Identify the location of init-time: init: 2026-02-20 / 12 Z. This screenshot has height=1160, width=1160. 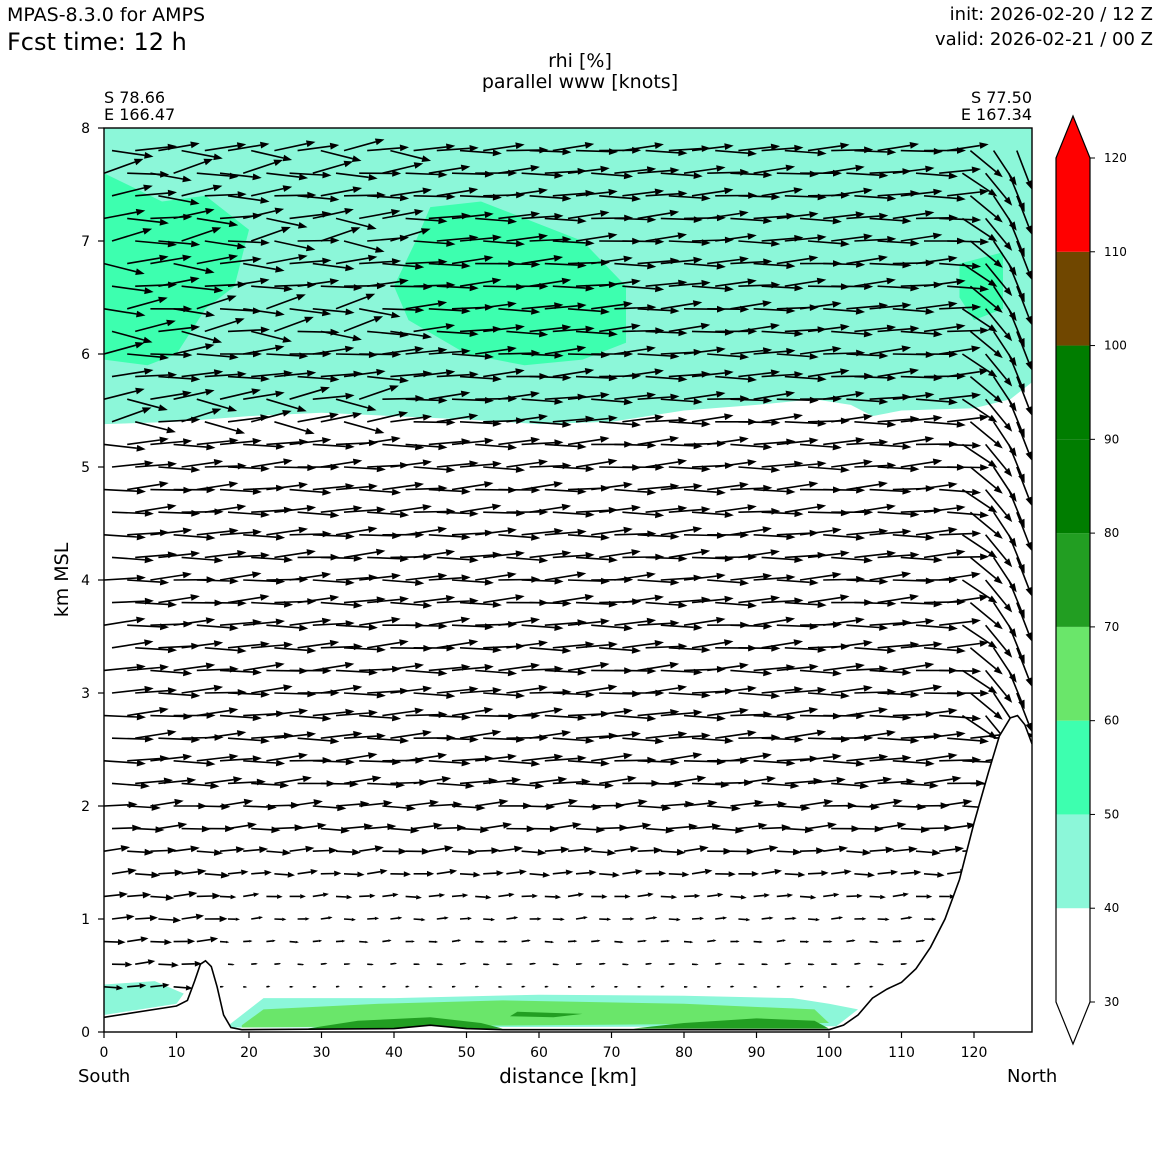
(1051, 14).